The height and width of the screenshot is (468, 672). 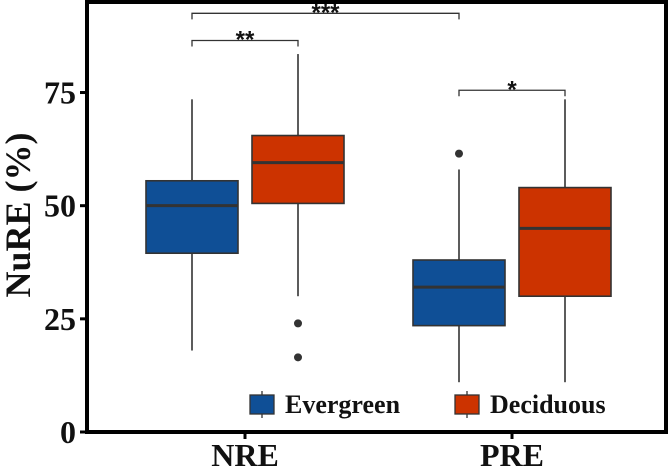 What do you see at coordinates (427, 404) in the screenshot?
I see `legend: Evergreen Deciduous` at bounding box center [427, 404].